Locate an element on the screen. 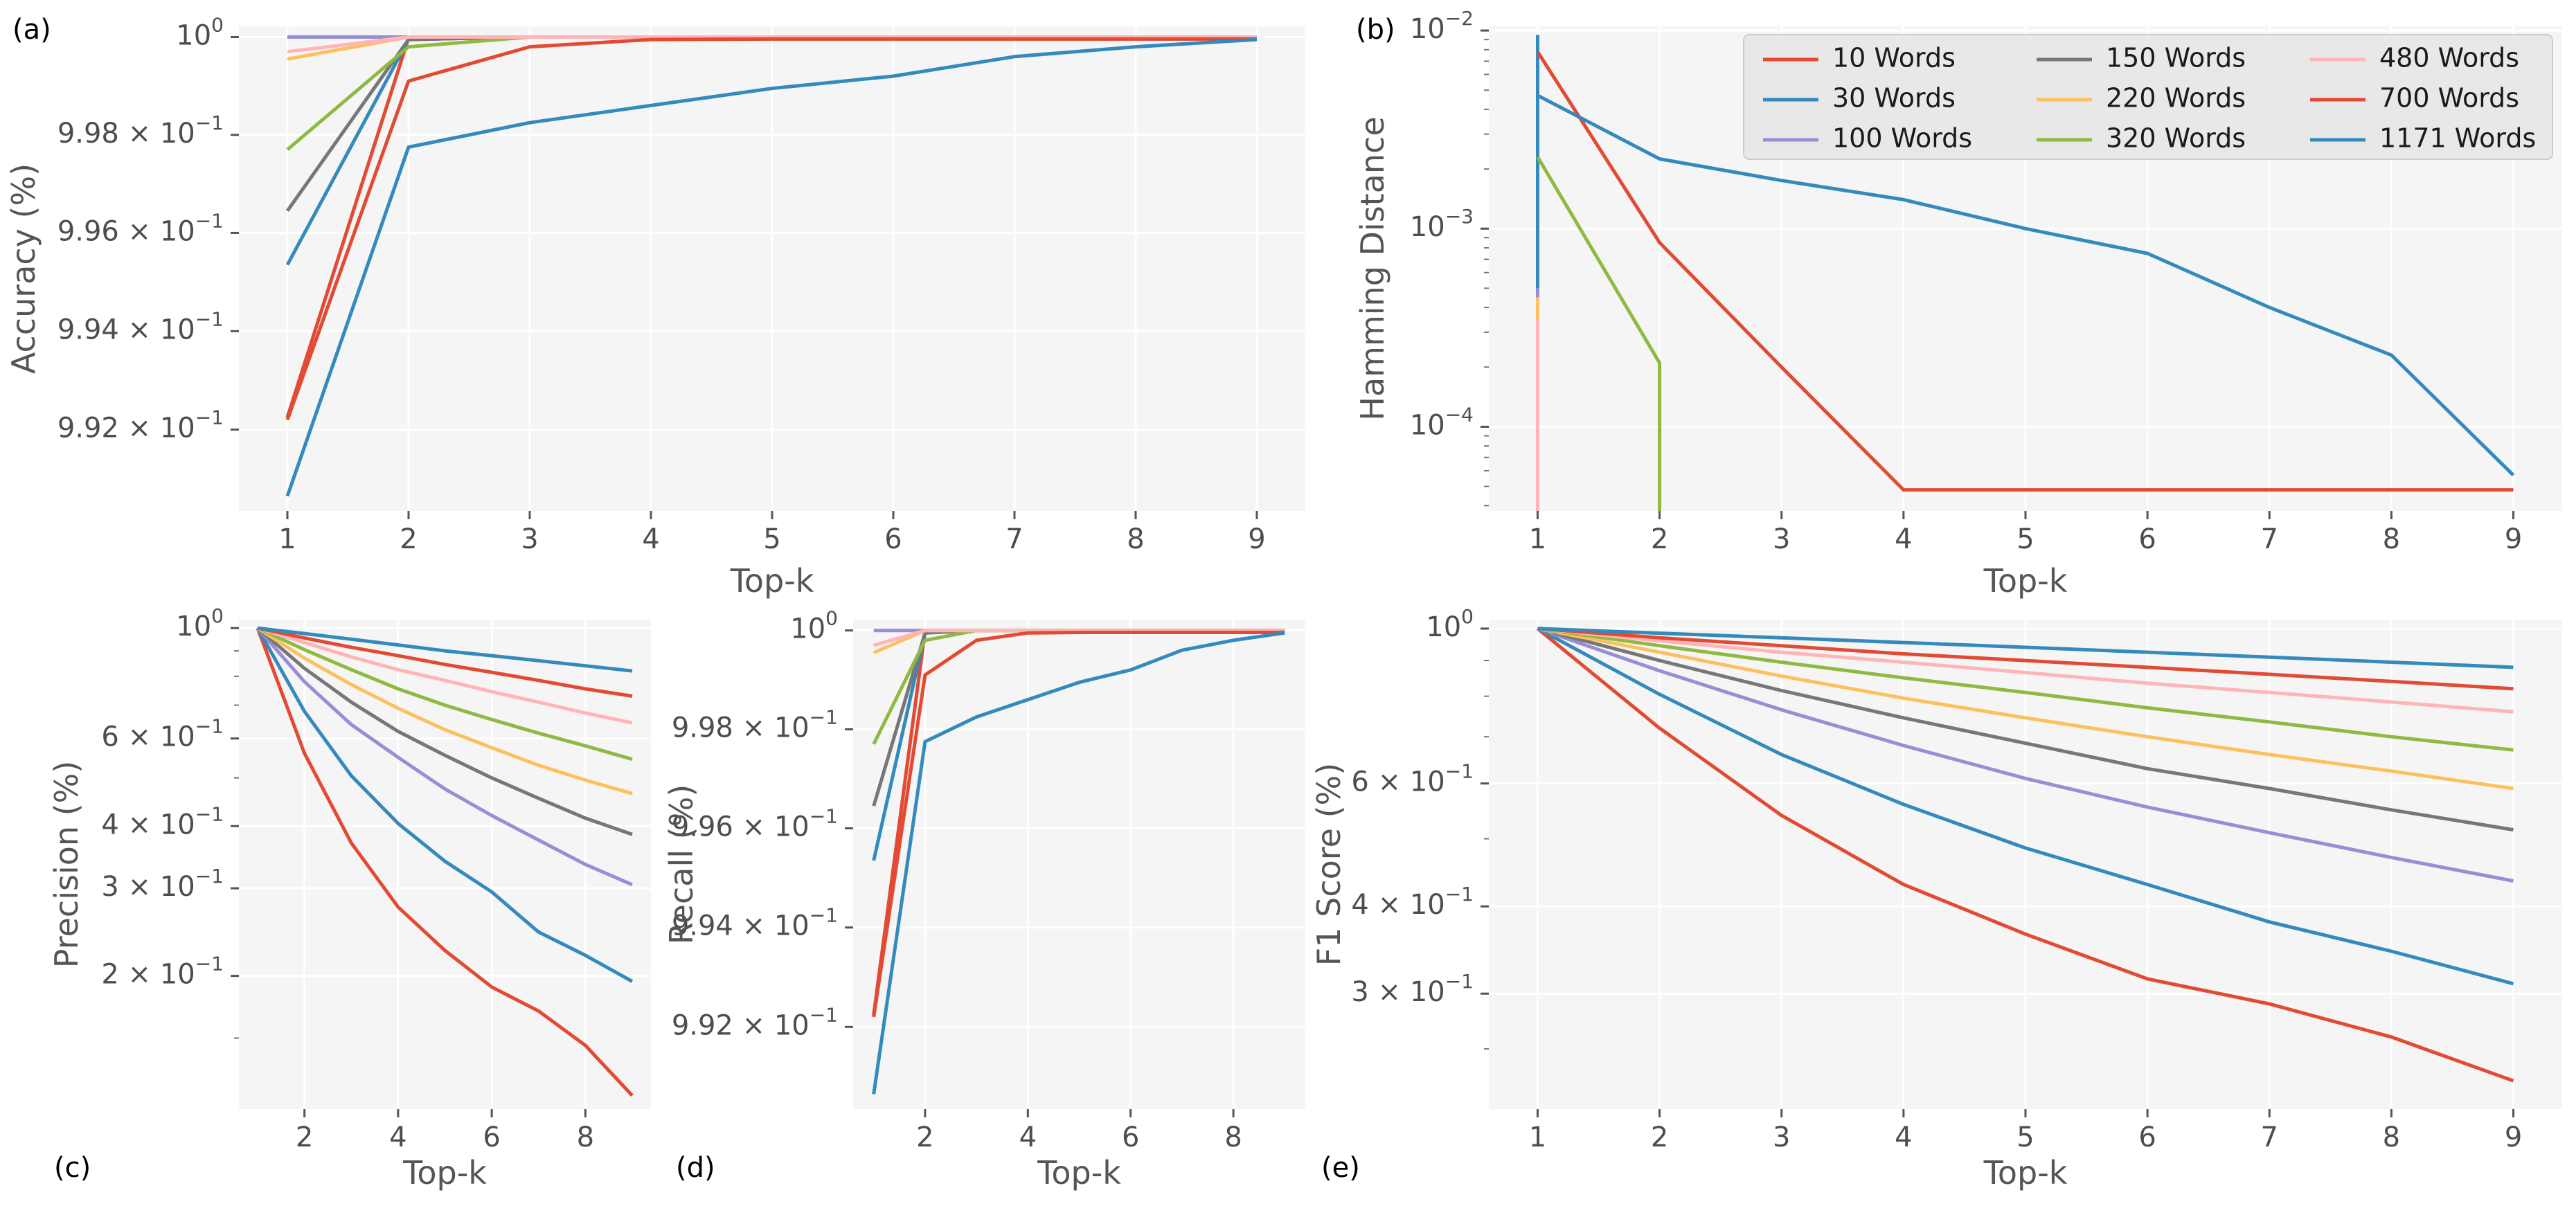  legend-entry: 30 Words is located at coordinates (1894, 98).